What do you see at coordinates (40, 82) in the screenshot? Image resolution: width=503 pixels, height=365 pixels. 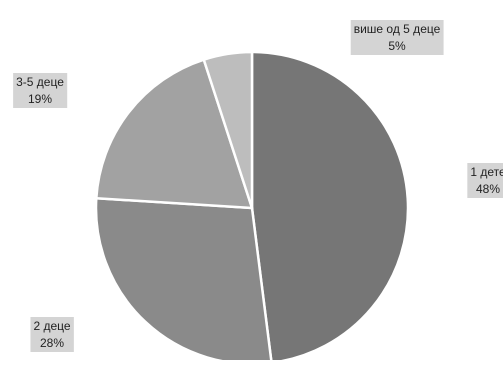 I see `data-label-category: 3-5 деце` at bounding box center [40, 82].